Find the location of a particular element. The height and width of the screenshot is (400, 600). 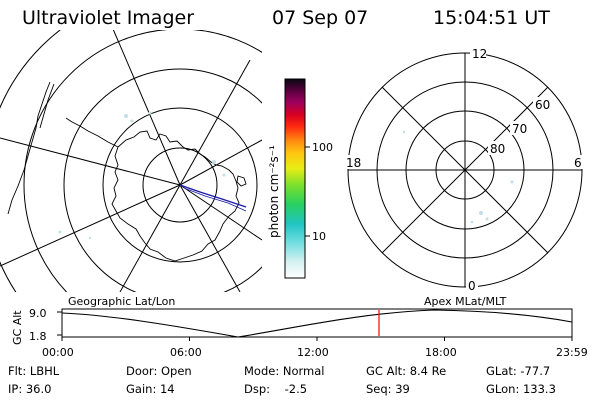

mlt-label-noon: 12 is located at coordinates (479, 54).